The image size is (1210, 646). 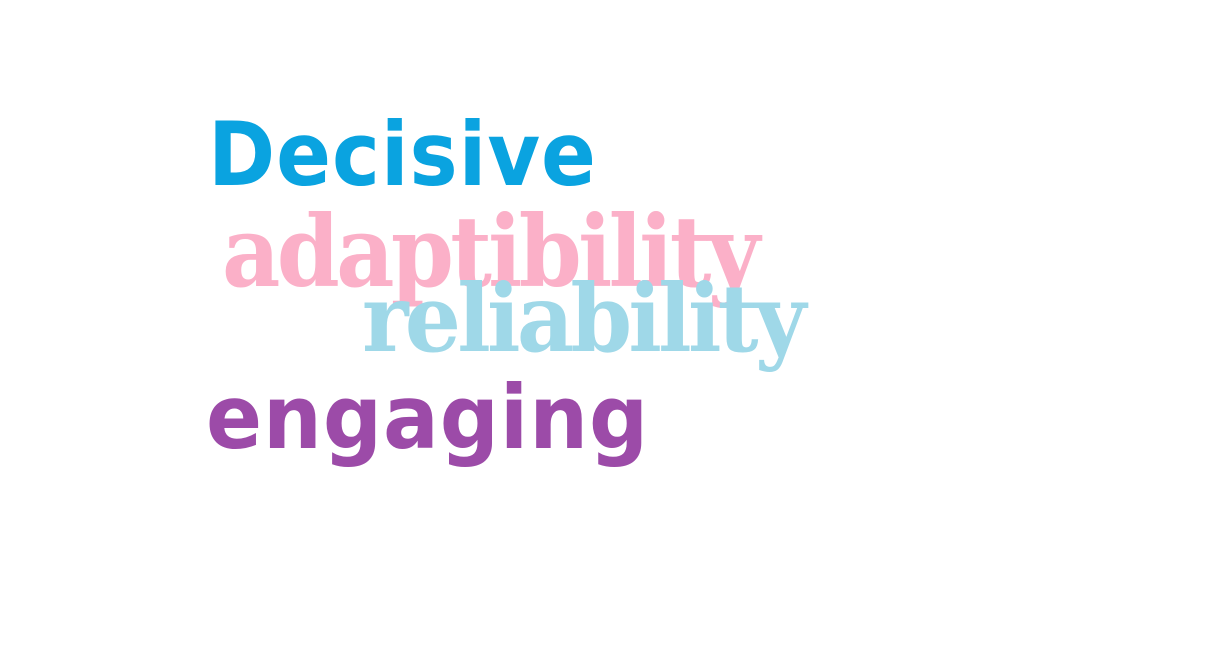 What do you see at coordinates (491, 252) in the screenshot?
I see `word-adaptibility: adaptibility` at bounding box center [491, 252].